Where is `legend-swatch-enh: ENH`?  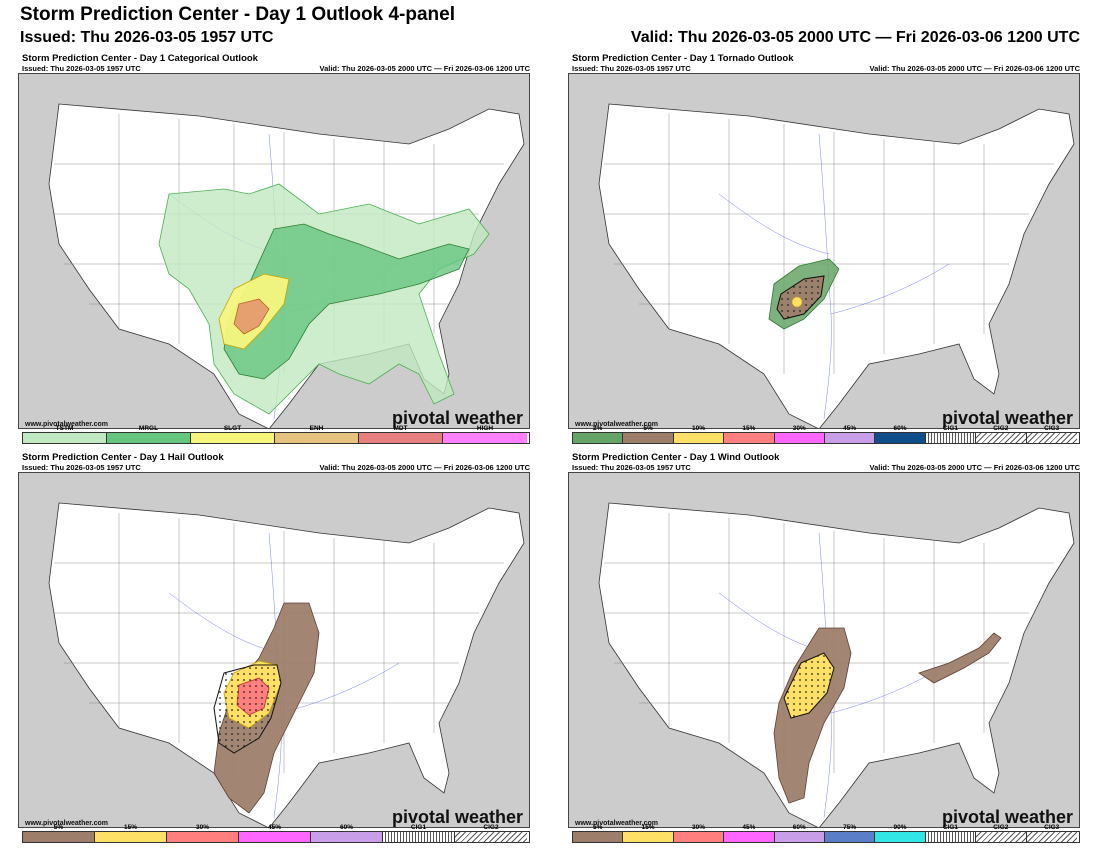
legend-swatch-enh: ENH is located at coordinates (317, 434).